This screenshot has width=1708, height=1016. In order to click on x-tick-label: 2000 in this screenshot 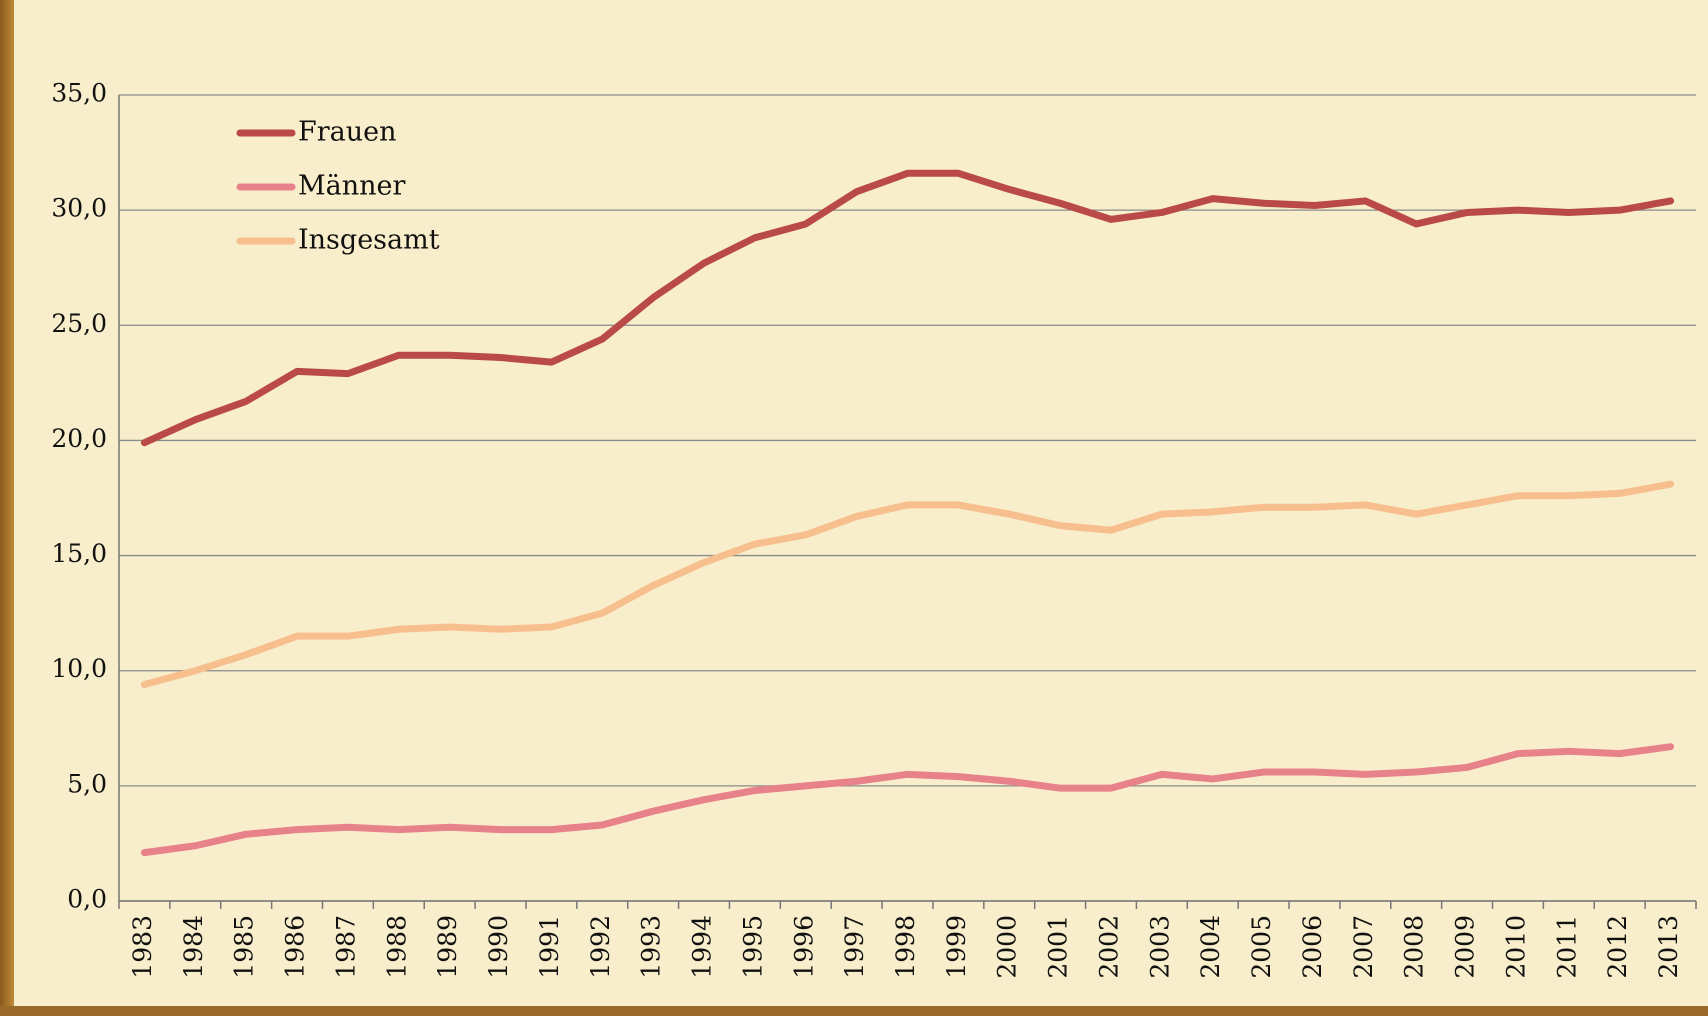, I will do `click(1007, 947)`.